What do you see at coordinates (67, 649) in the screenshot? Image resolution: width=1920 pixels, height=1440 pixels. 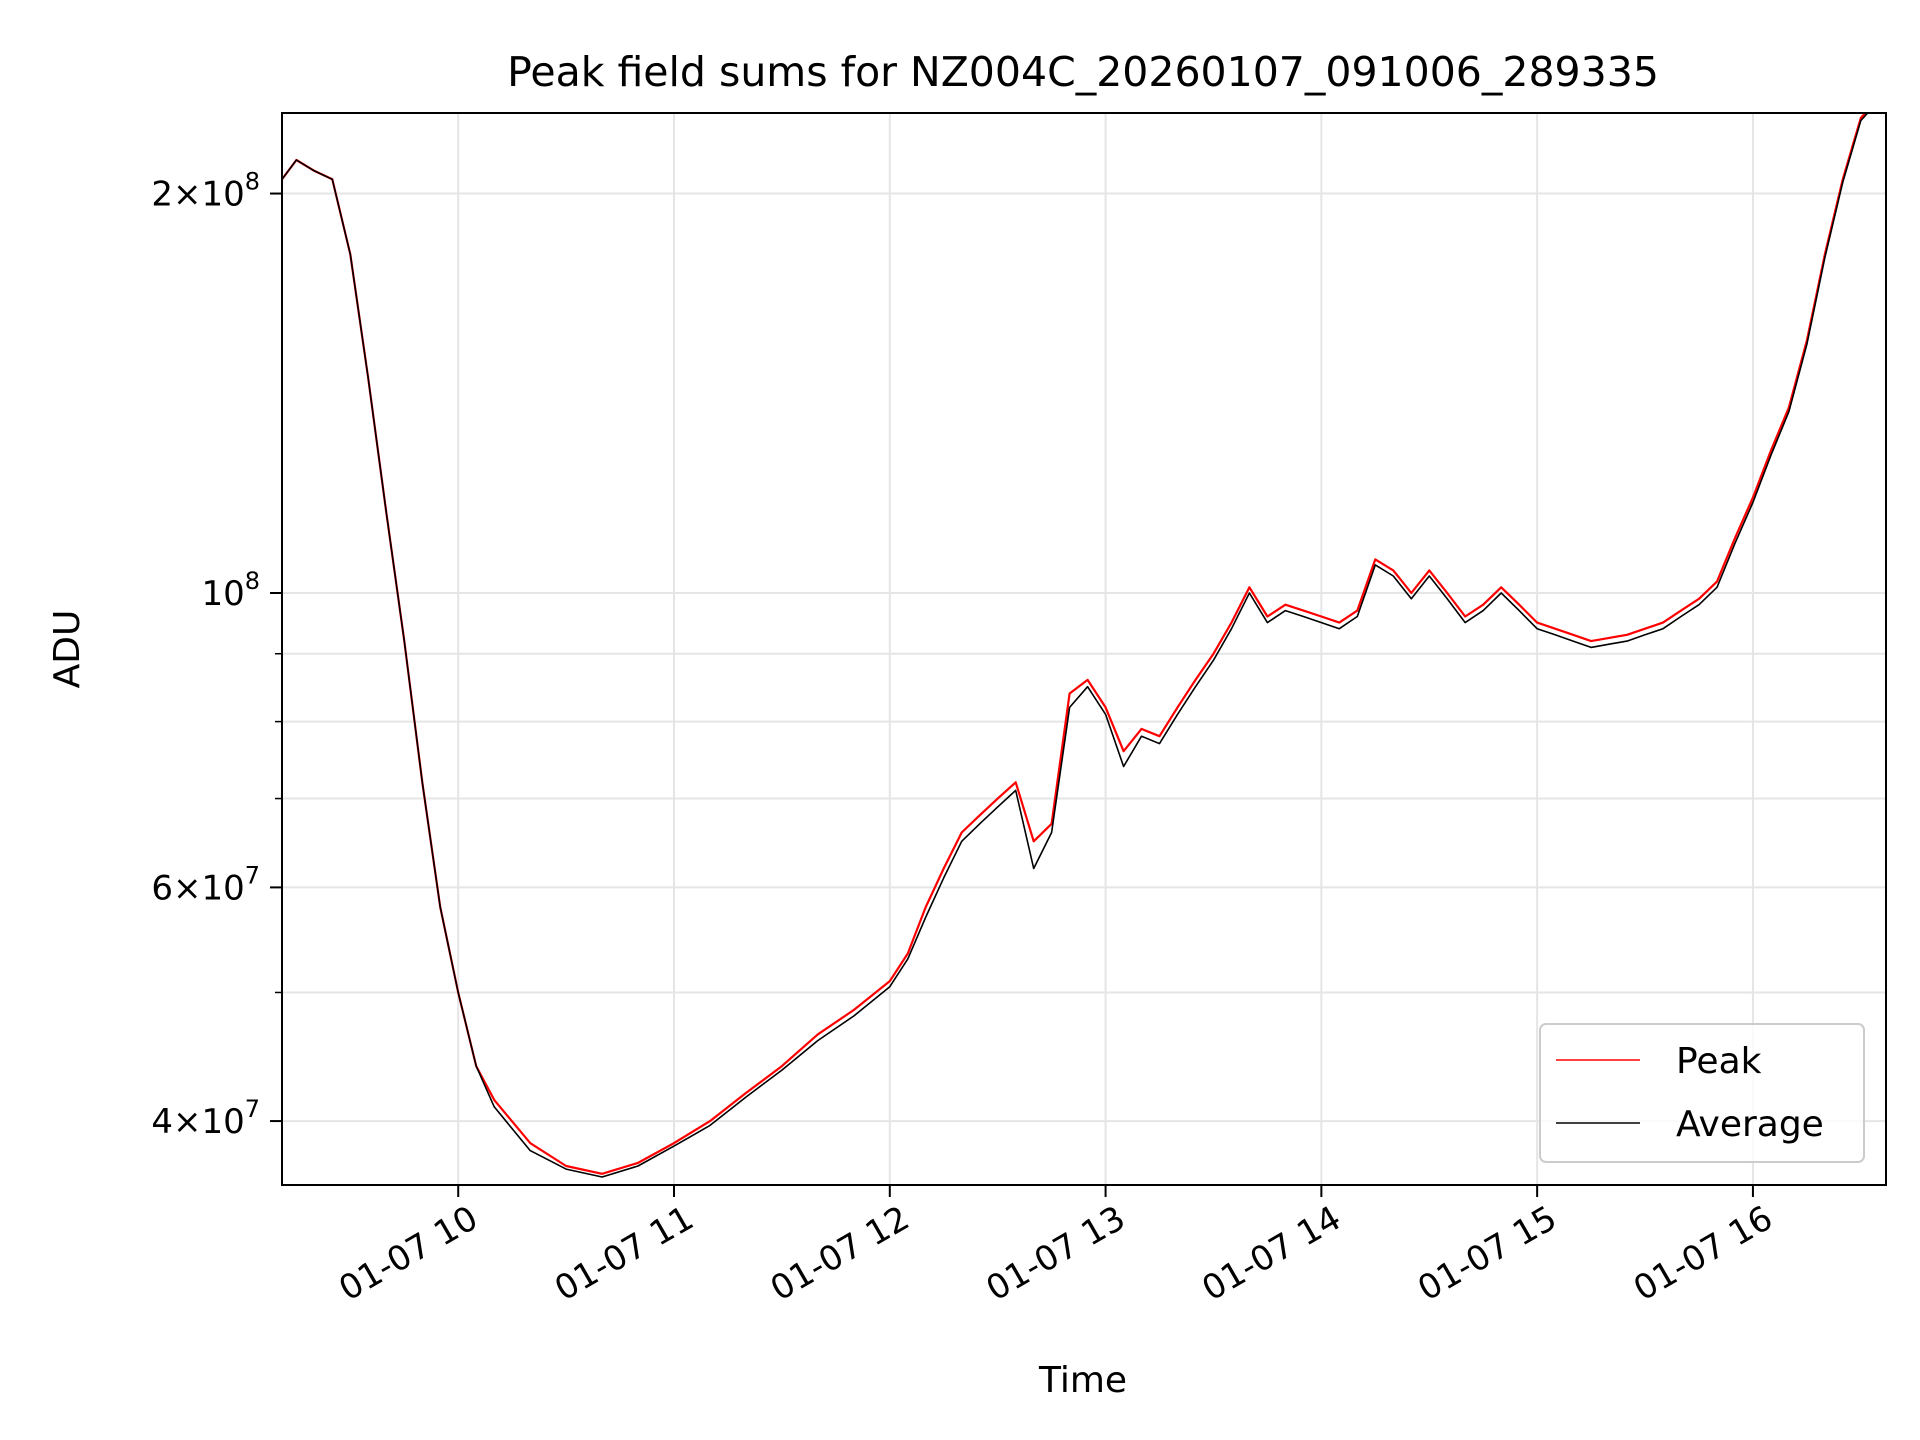 I see `y-axis-label: ADU` at bounding box center [67, 649].